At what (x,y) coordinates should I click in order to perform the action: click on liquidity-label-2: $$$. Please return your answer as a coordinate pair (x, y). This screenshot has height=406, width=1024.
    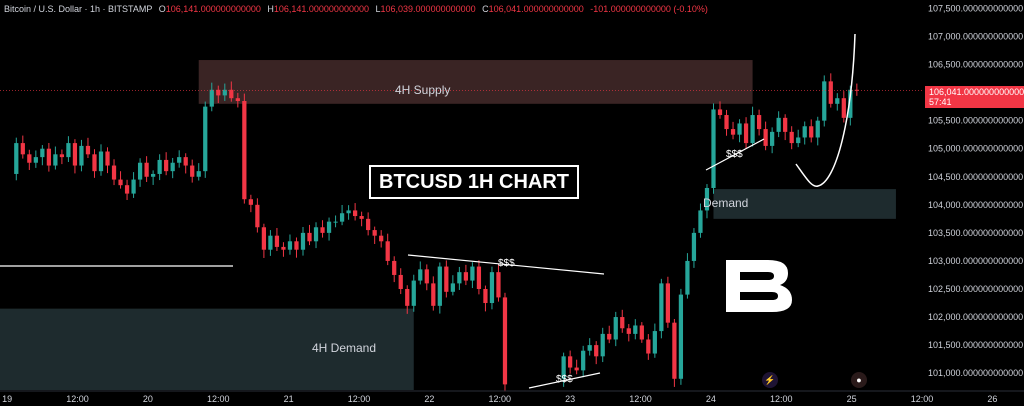
    Looking at the image, I should click on (564, 379).